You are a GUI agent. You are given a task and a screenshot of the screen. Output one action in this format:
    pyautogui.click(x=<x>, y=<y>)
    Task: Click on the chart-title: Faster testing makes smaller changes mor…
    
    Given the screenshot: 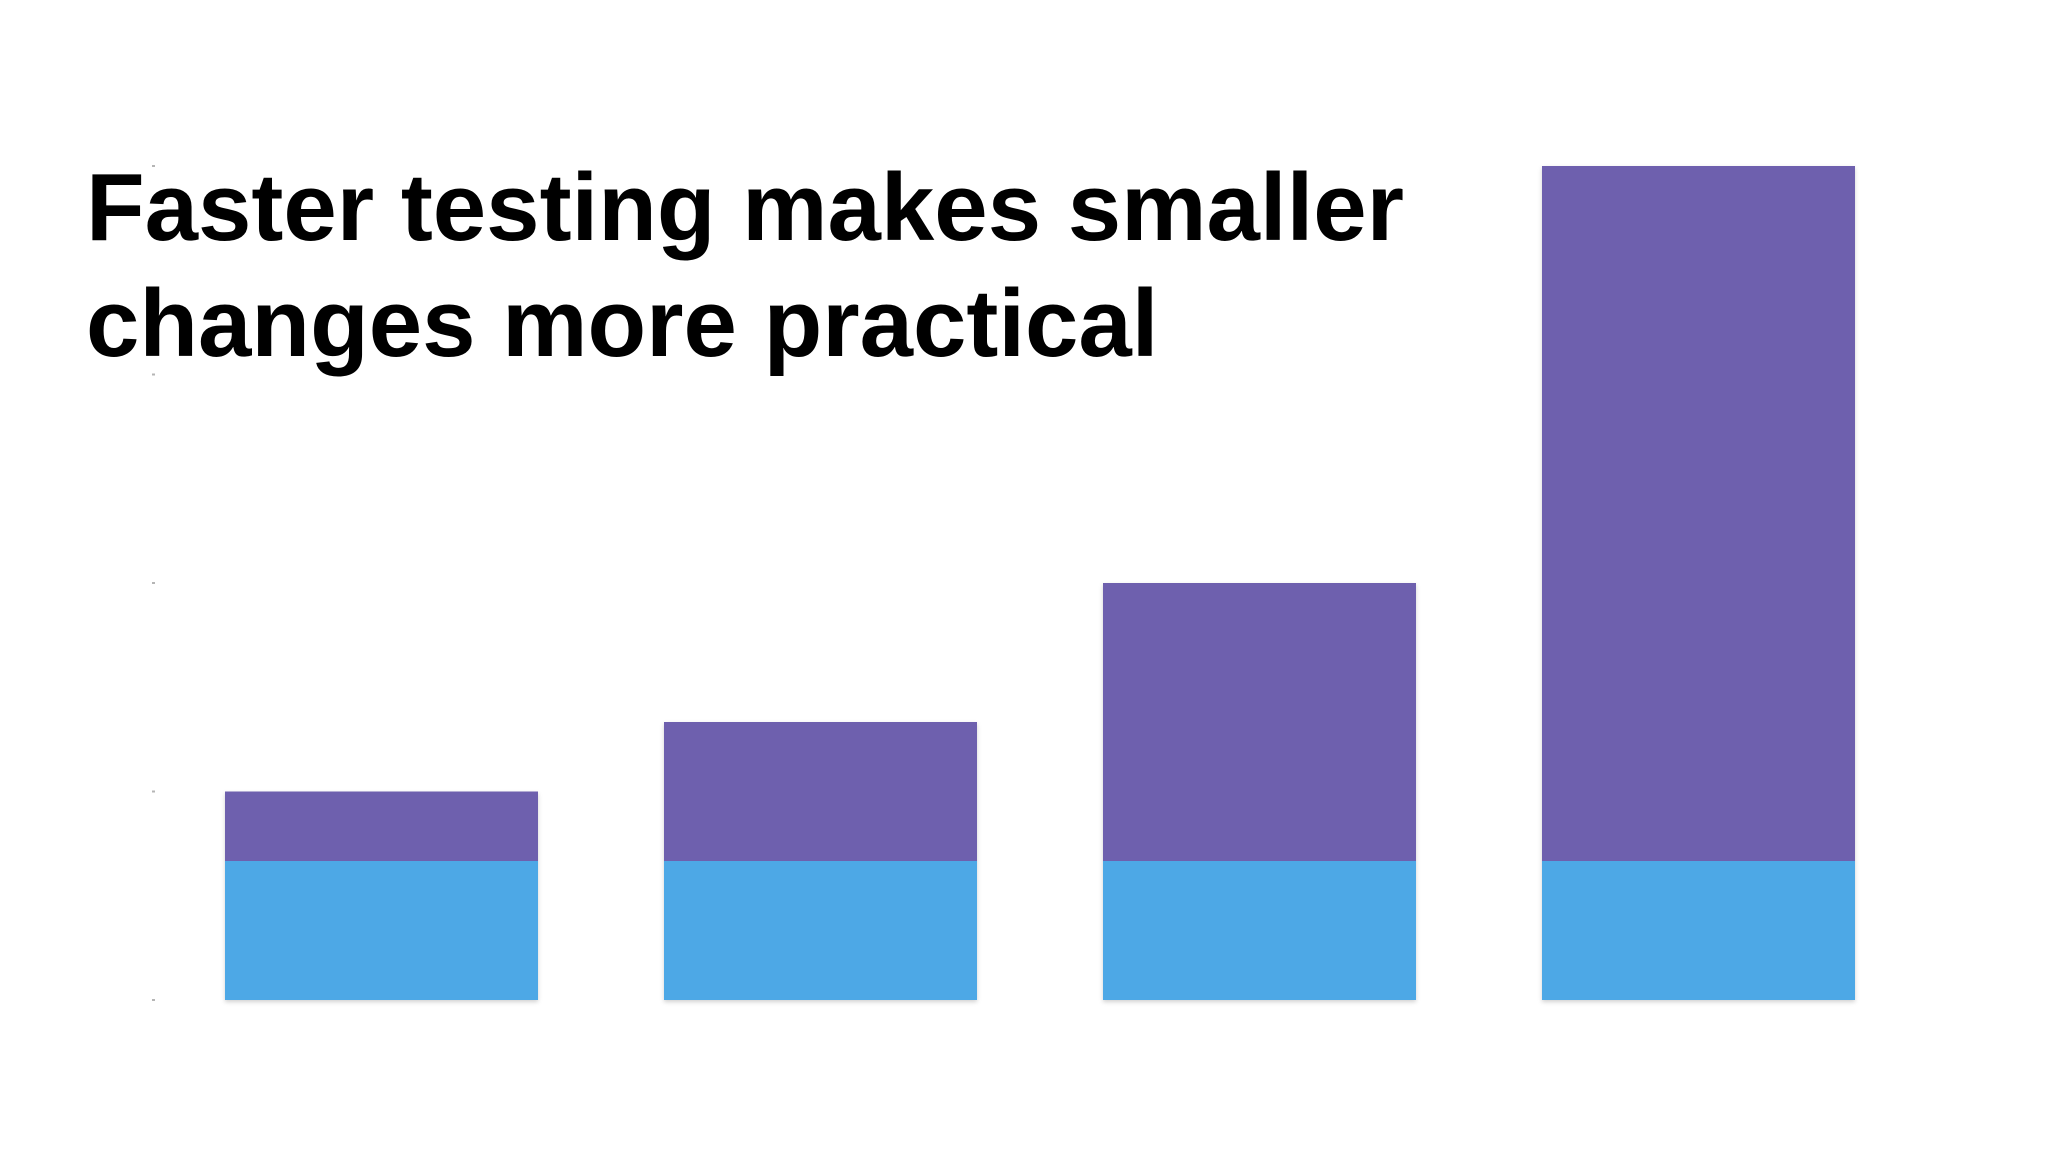 What is the action you would take?
    pyautogui.click(x=745, y=265)
    